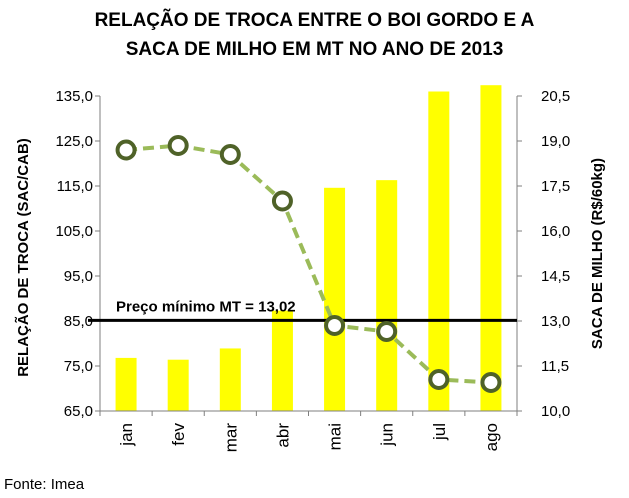 This screenshot has width=629, height=498. Describe the element at coordinates (597, 253) in the screenshot. I see `right-axis-title: SACA DE MILHO (R$/60kg)` at that location.